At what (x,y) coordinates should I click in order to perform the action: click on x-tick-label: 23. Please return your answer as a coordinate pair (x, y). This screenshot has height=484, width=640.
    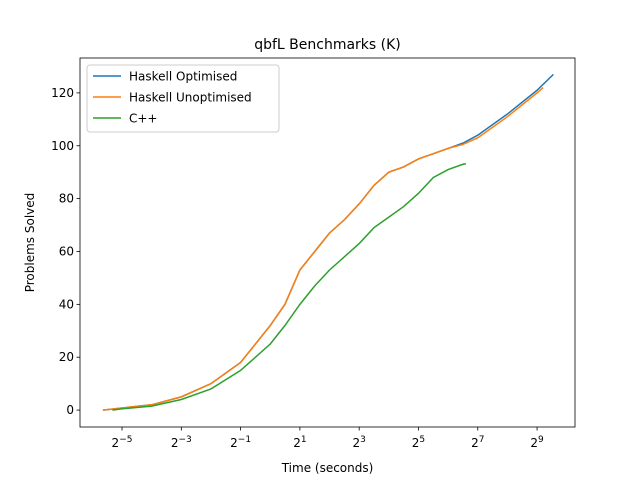
    Looking at the image, I should click on (359, 442).